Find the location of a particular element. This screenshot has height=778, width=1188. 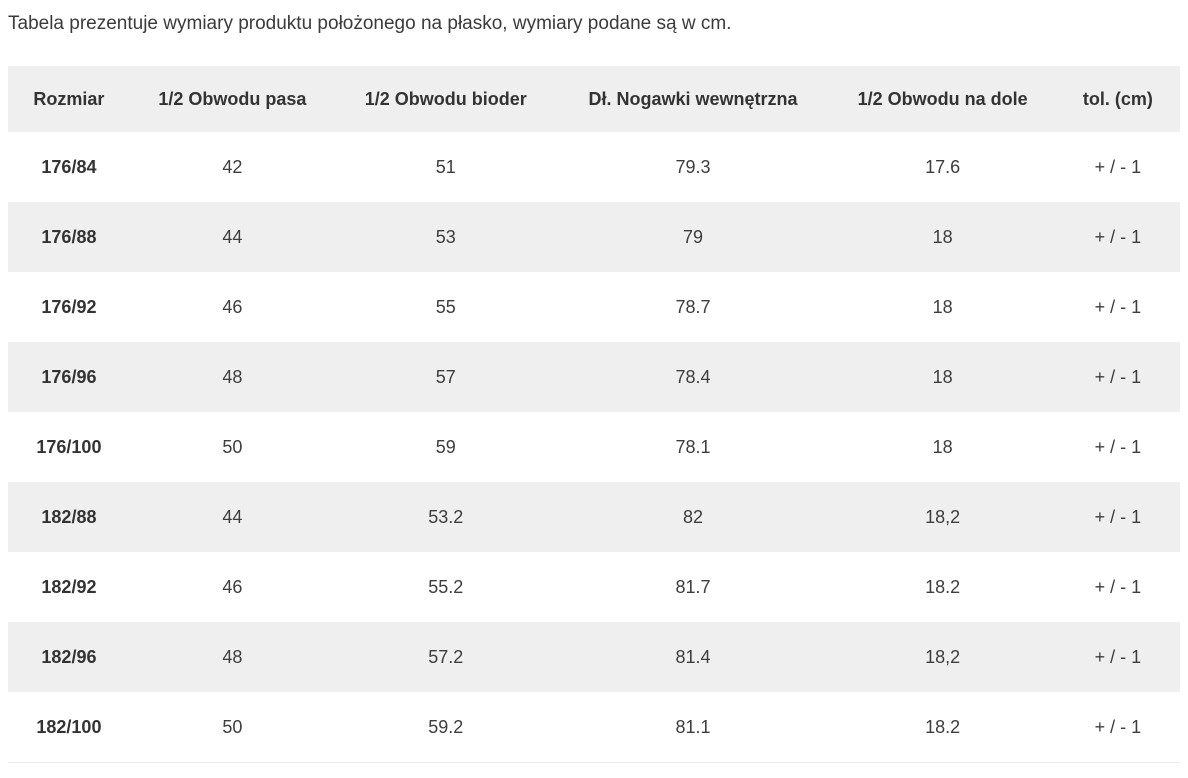

value-cell: 59 is located at coordinates (445, 447).